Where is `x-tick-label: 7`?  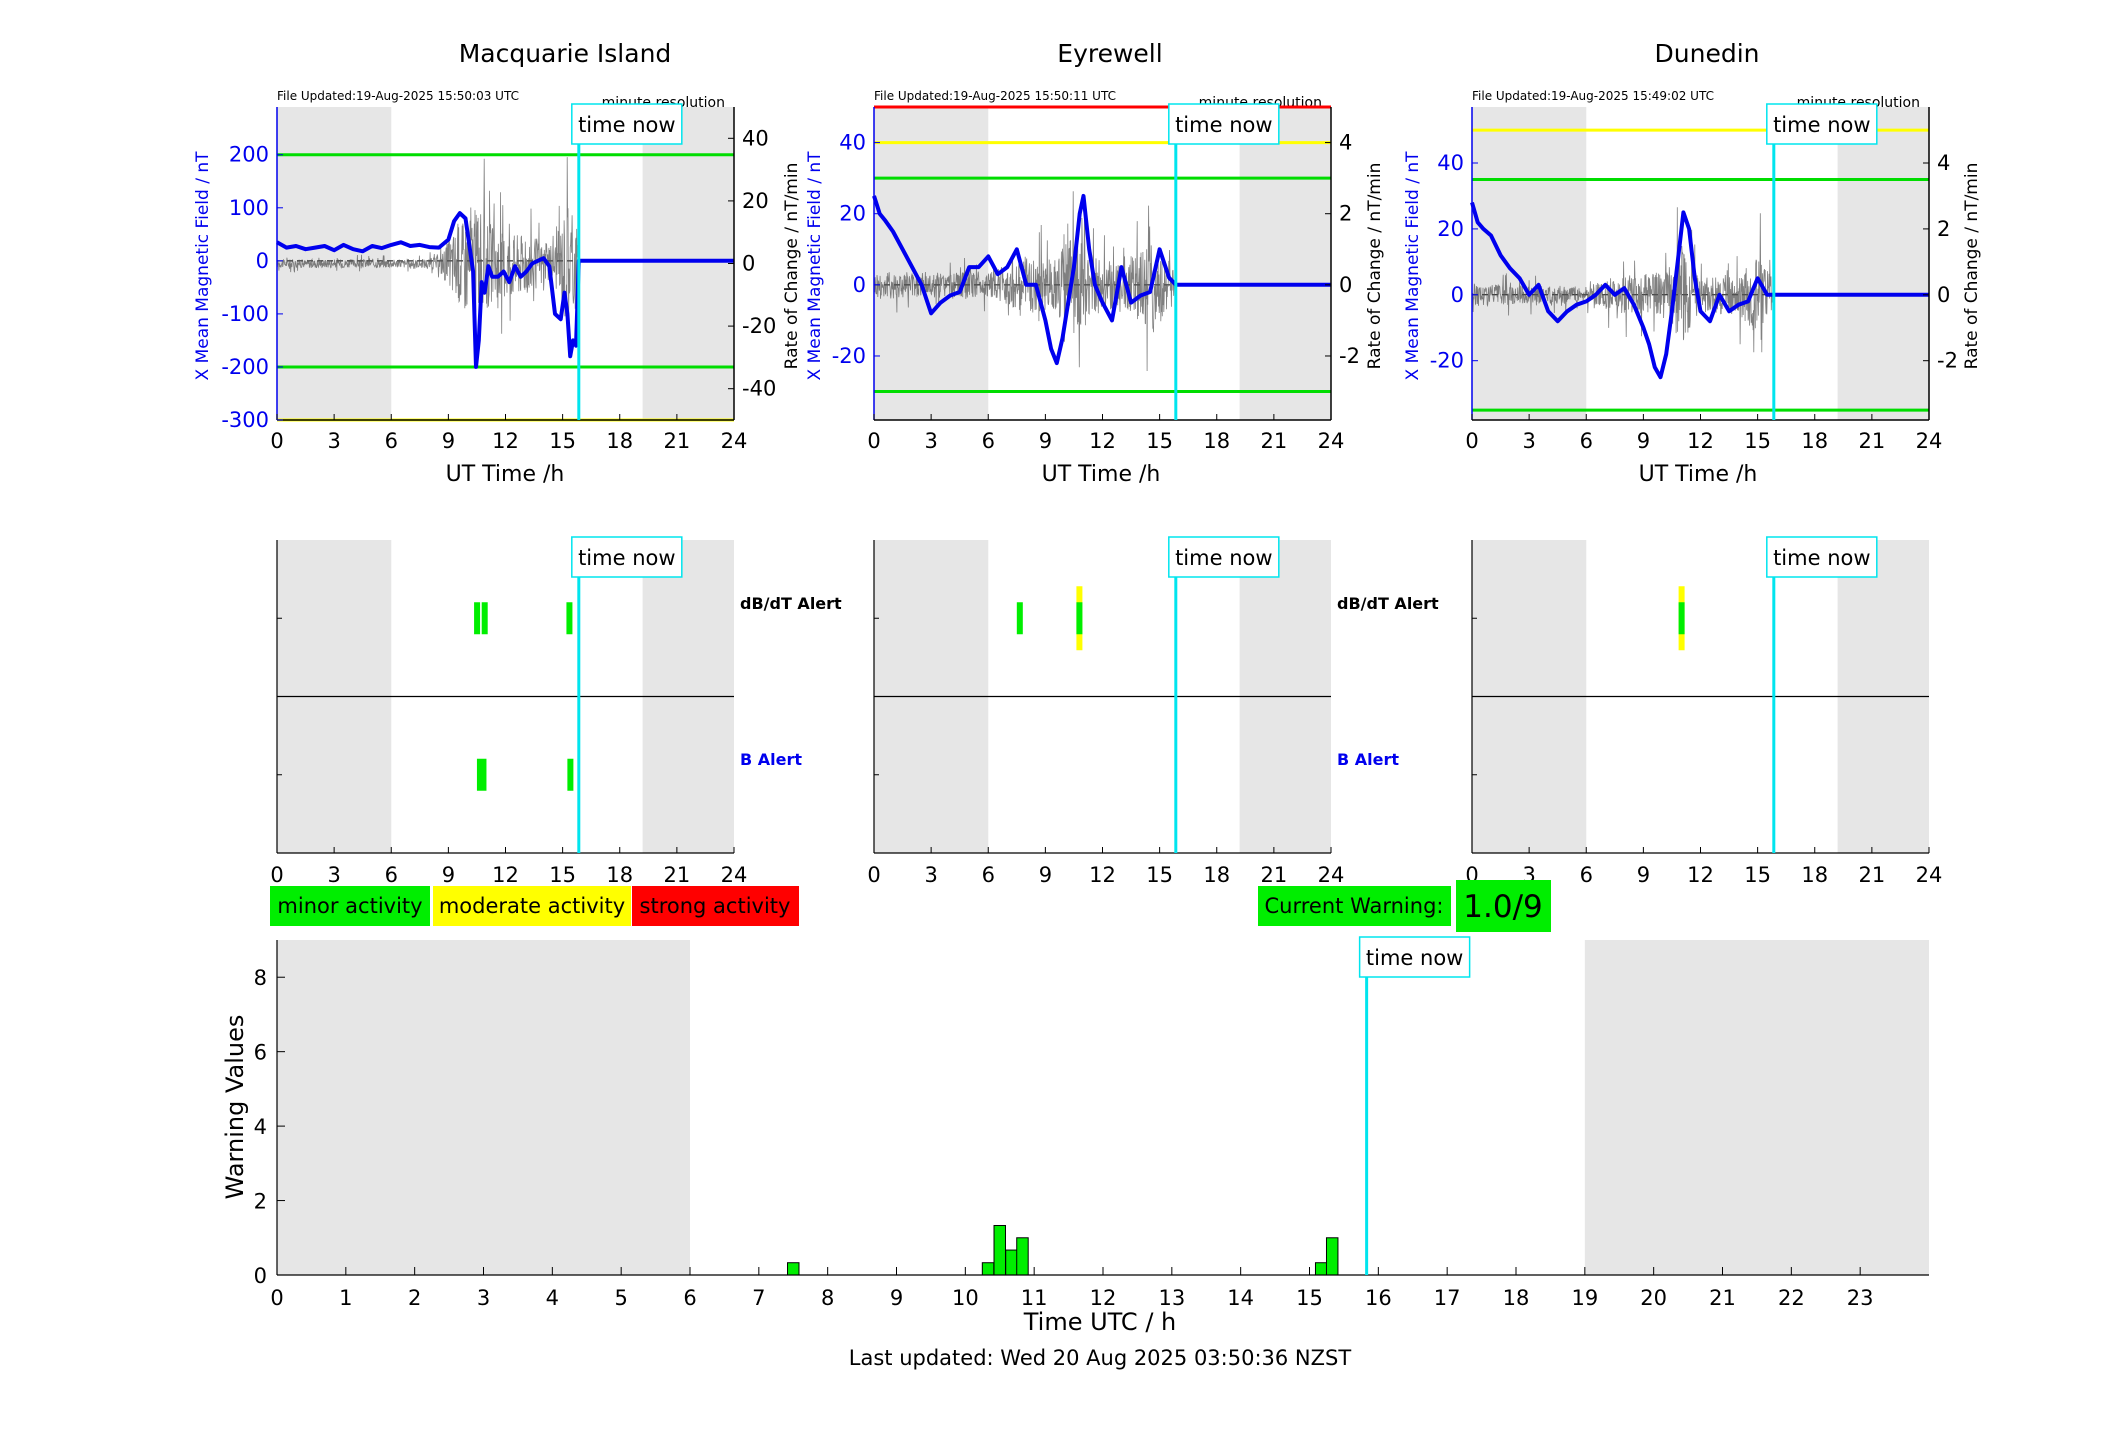 x-tick-label: 7 is located at coordinates (758, 1298).